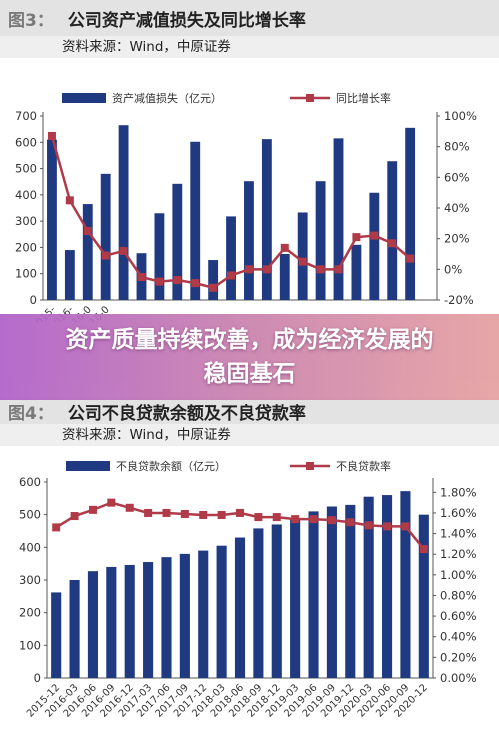 Image resolution: width=499 pixels, height=731 pixels. Describe the element at coordinates (457, 239) in the screenshot. I see `y-right-tick-label: 20%` at that location.